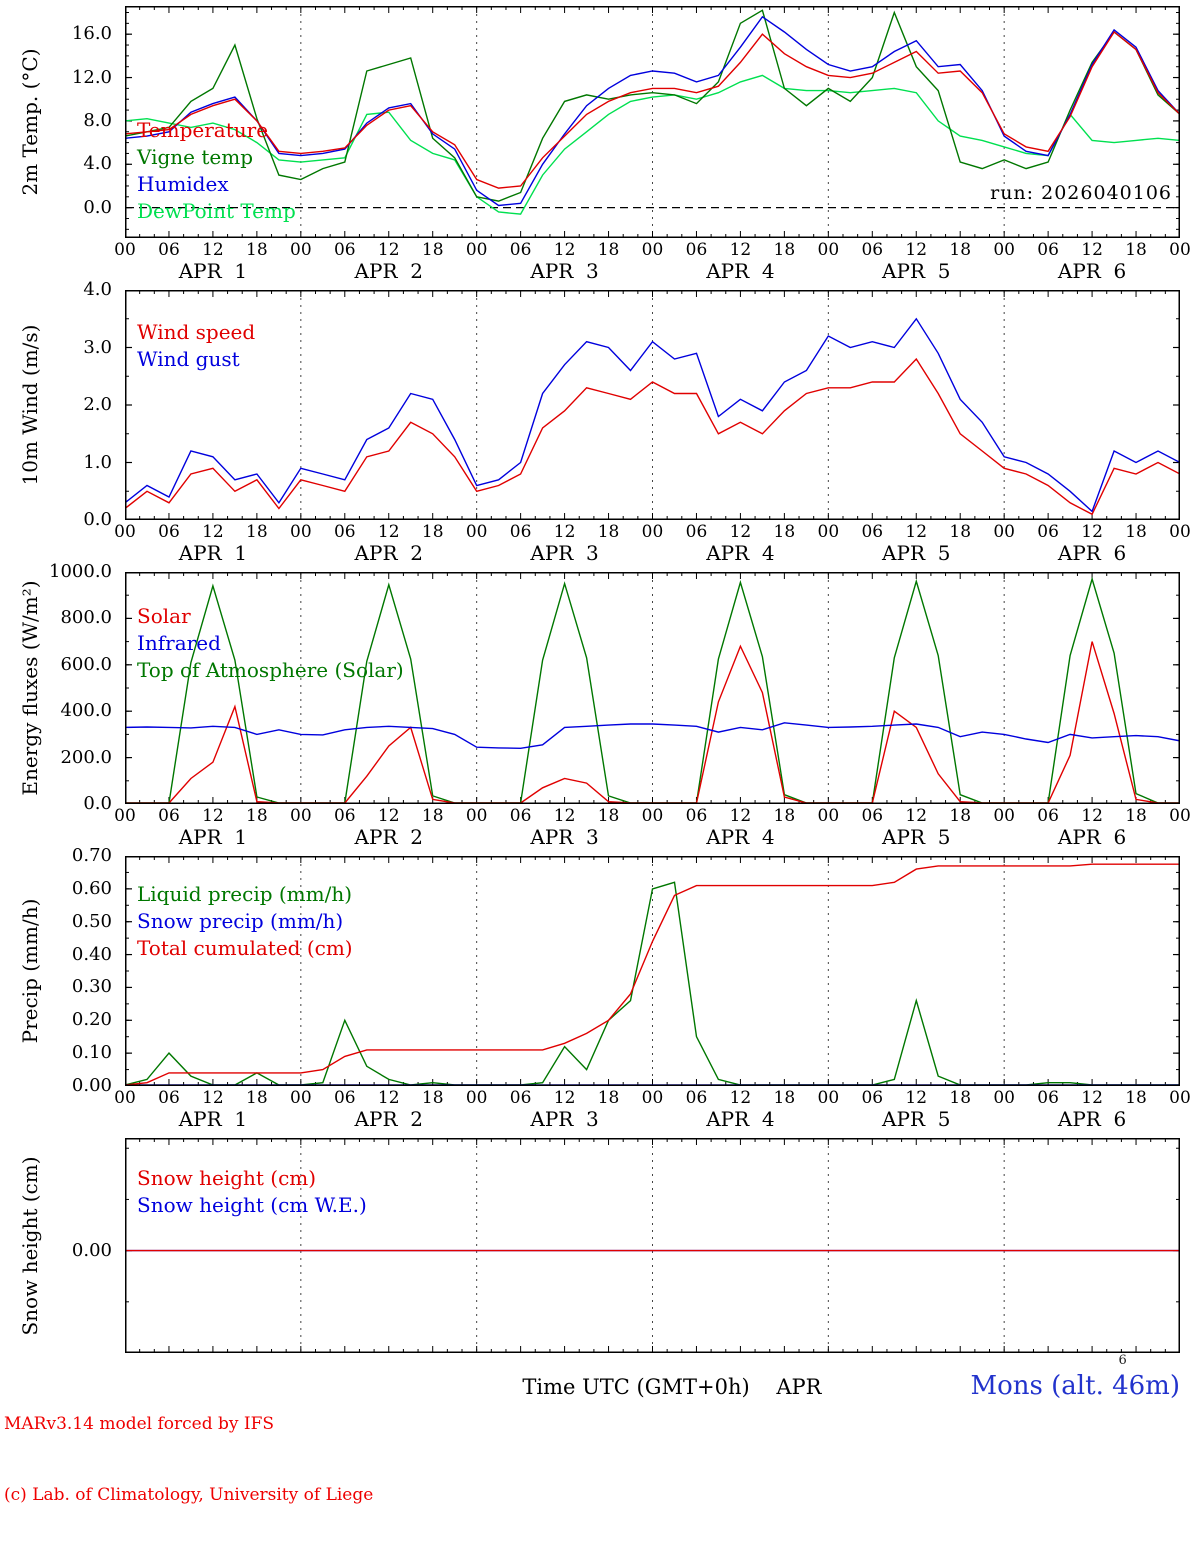 The height and width of the screenshot is (1555, 1194). I want to click on energy-fluxes-chart, so click(652, 688).